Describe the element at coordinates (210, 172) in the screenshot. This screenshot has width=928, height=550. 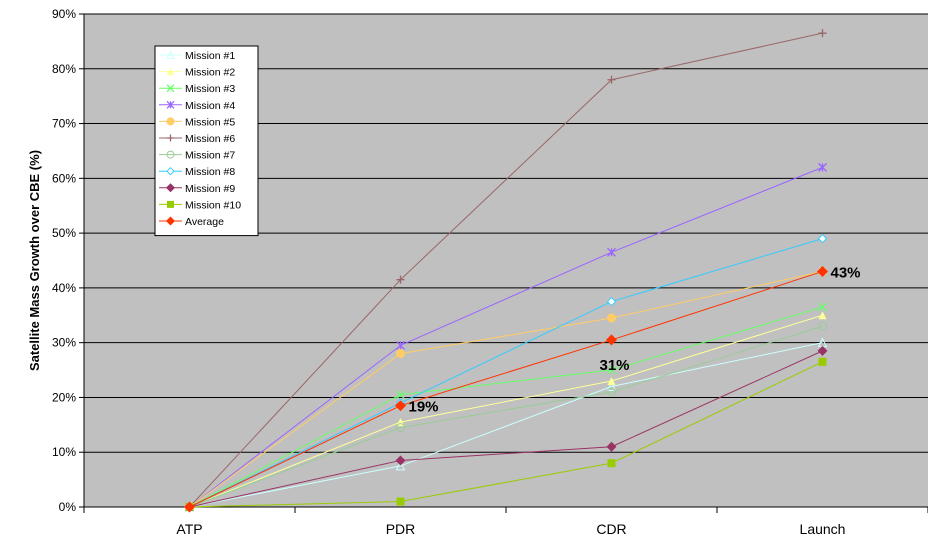
I see `legend-label: Mission #8` at that location.